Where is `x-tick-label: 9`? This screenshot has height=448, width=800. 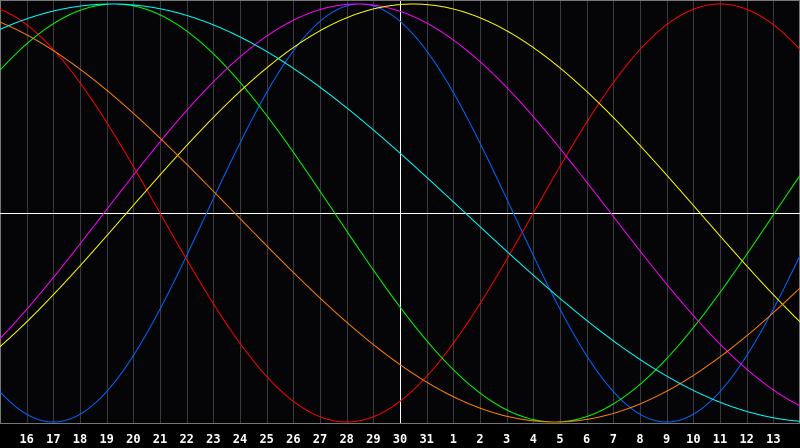 x-tick-label: 9 is located at coordinates (666, 439).